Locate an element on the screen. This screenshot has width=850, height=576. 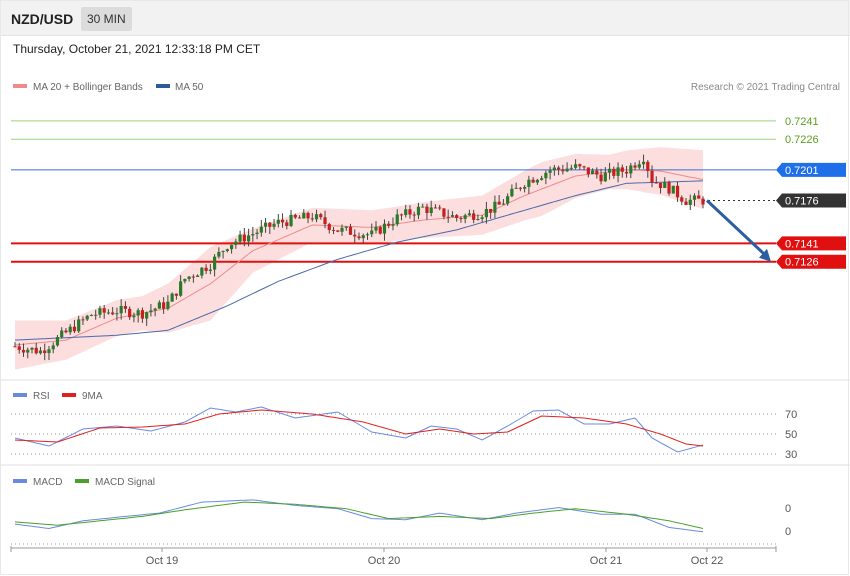
rsi-line is located at coordinates (359, 429).